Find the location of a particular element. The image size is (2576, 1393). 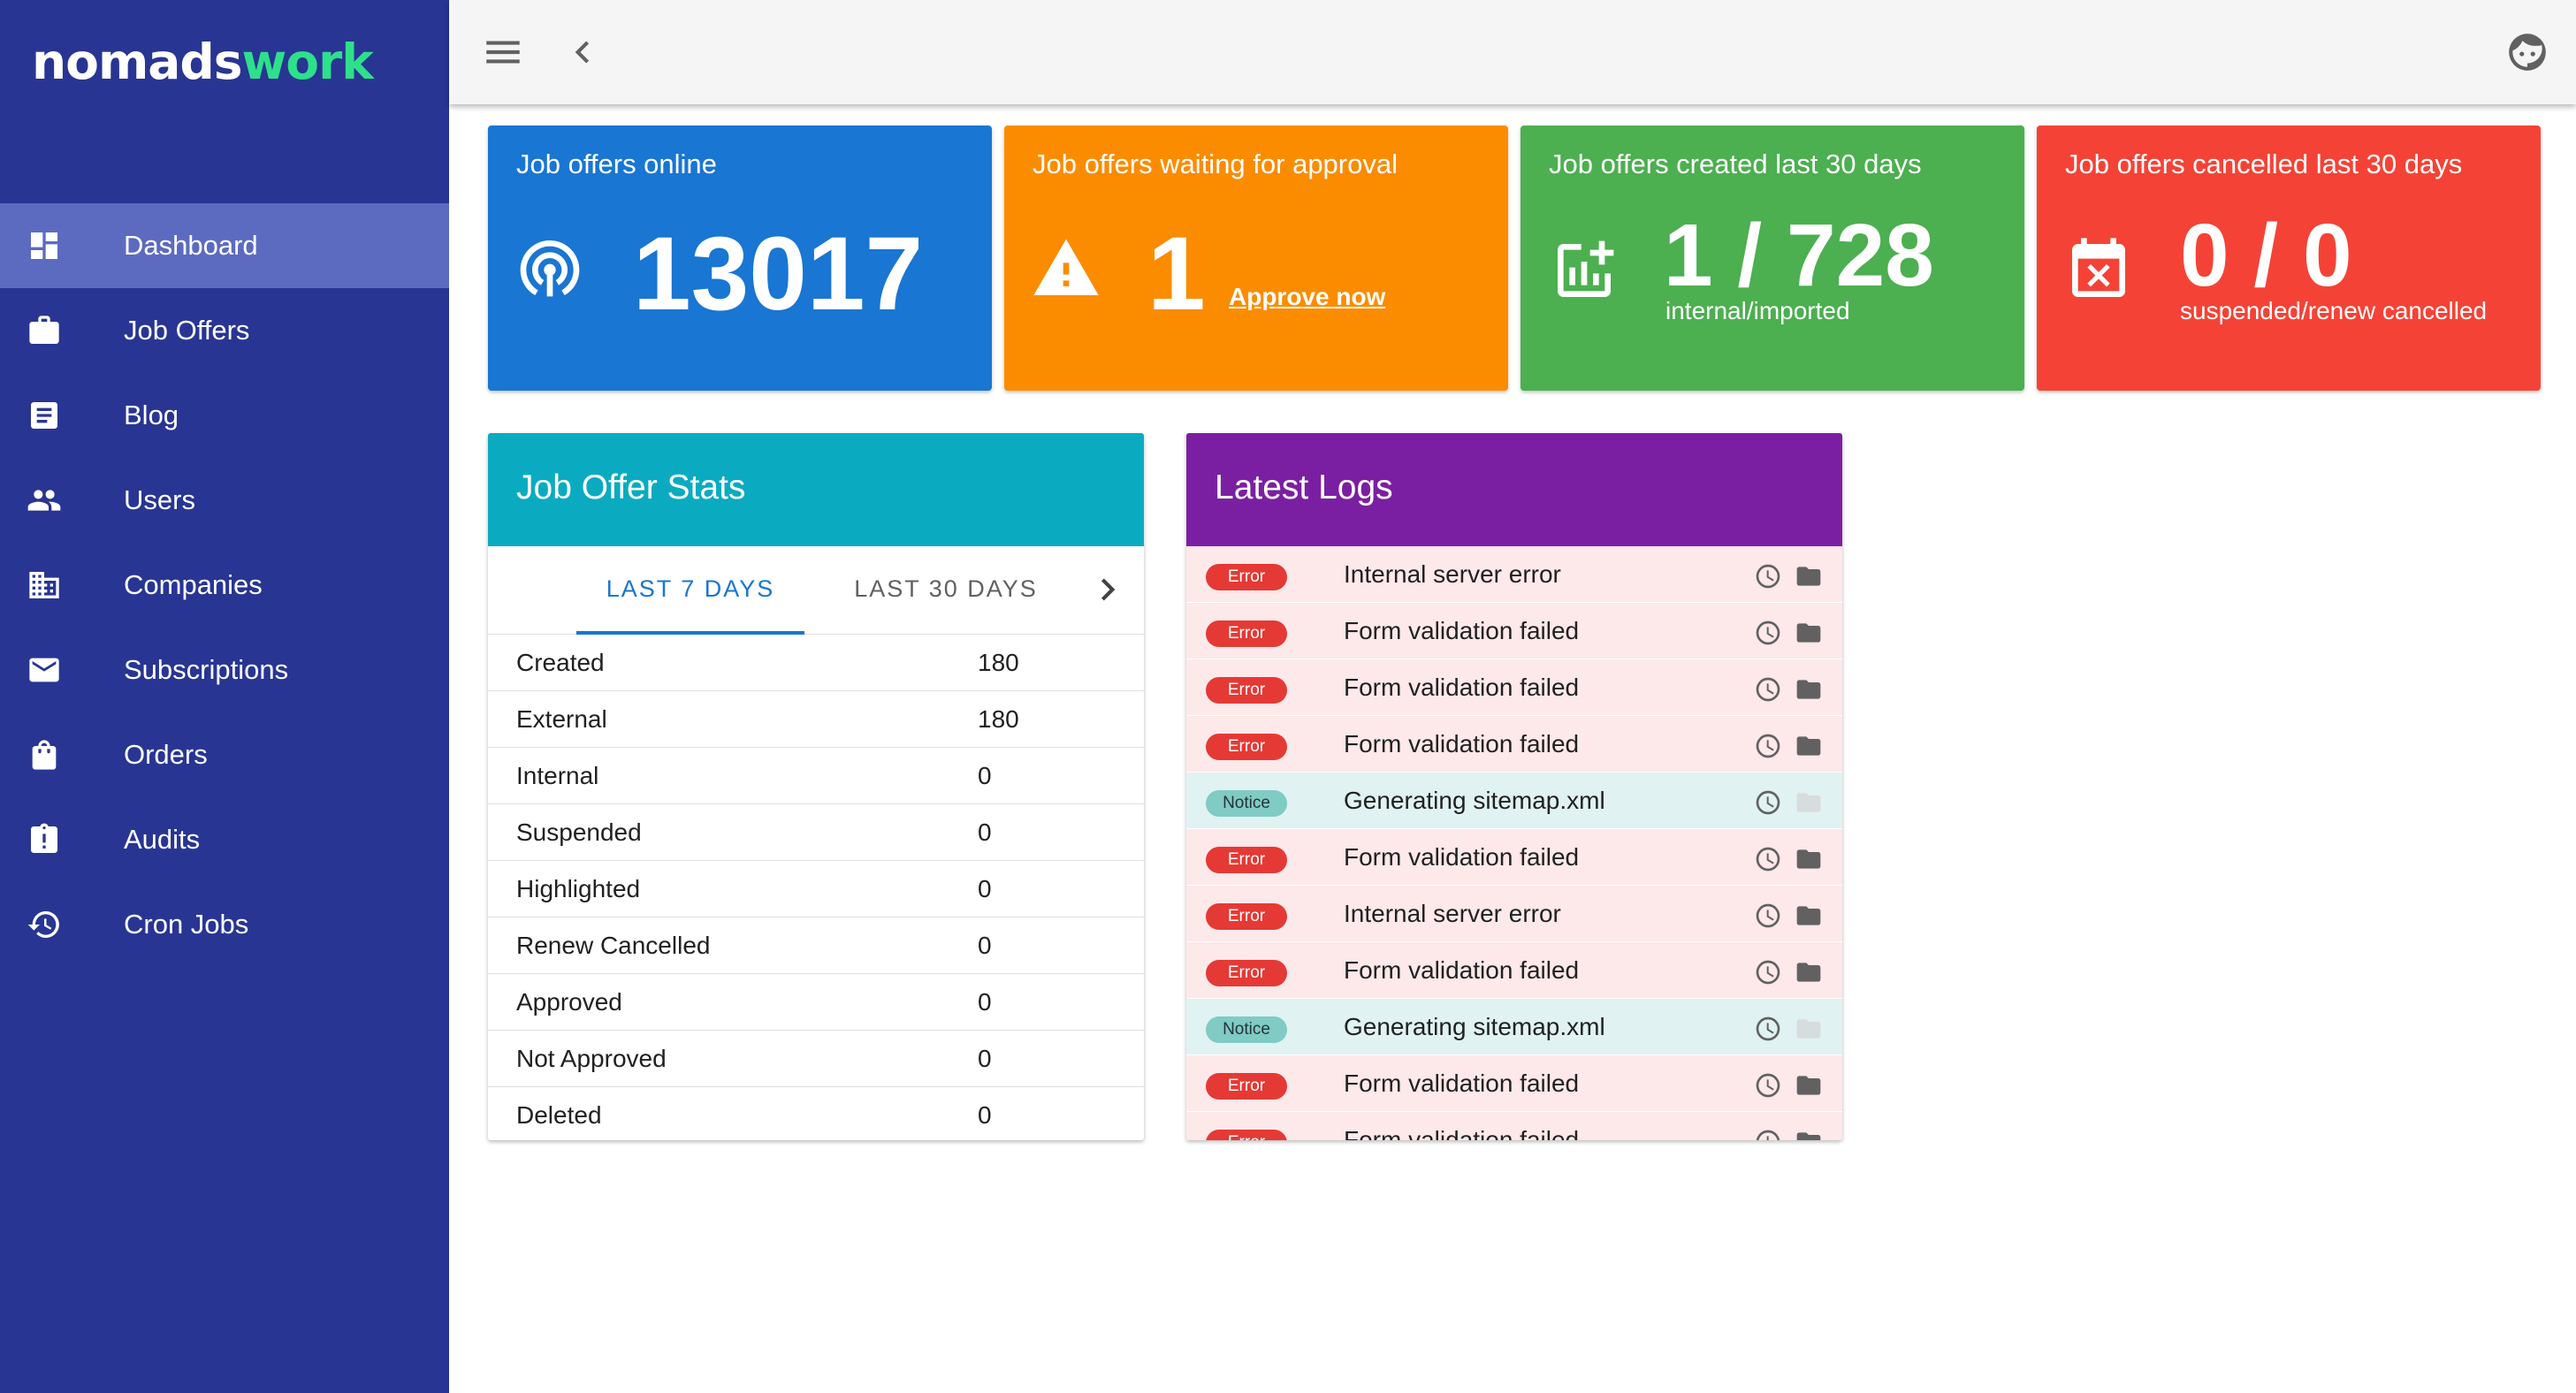

table-row: Approved 0 is located at coordinates (816, 1003).